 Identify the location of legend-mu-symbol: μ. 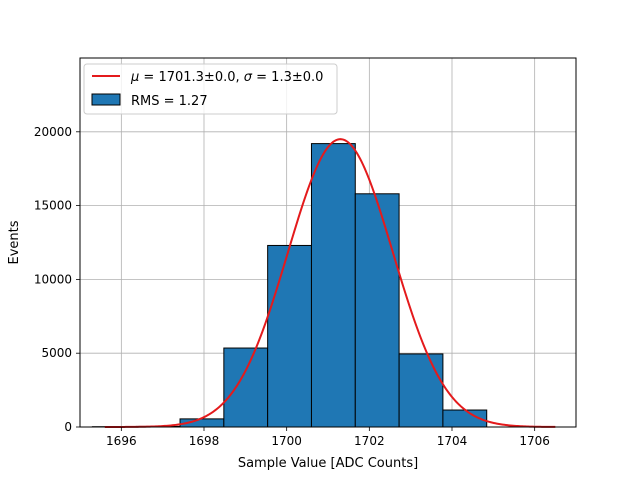
(134, 77).